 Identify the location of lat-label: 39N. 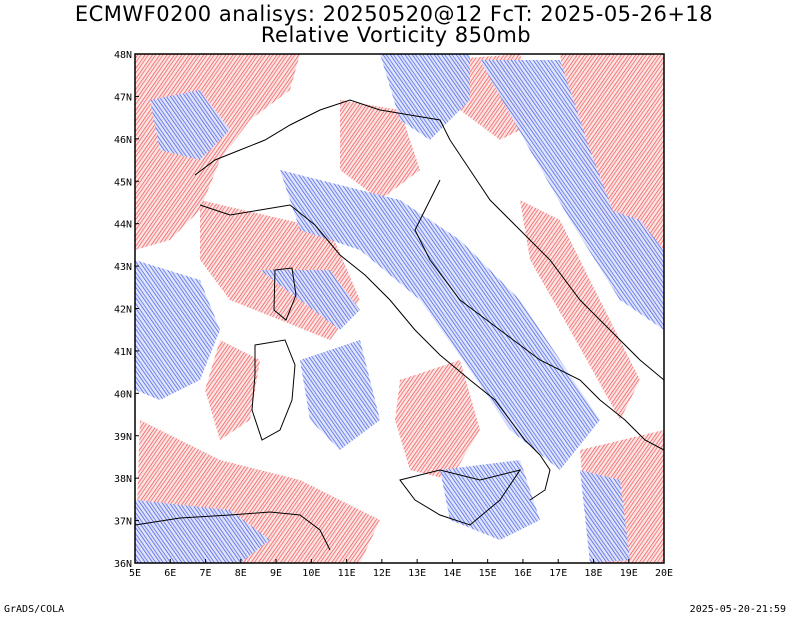
(123, 437).